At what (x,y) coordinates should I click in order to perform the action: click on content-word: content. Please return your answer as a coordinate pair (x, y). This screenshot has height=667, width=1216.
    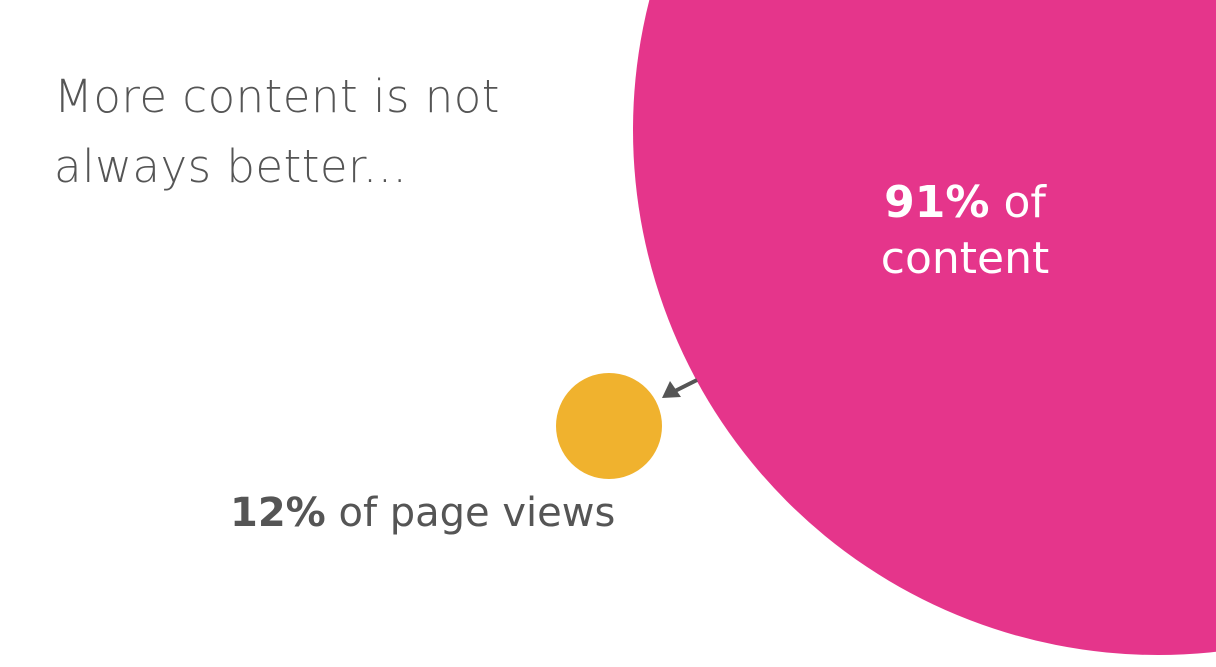
    Looking at the image, I should click on (965, 258).